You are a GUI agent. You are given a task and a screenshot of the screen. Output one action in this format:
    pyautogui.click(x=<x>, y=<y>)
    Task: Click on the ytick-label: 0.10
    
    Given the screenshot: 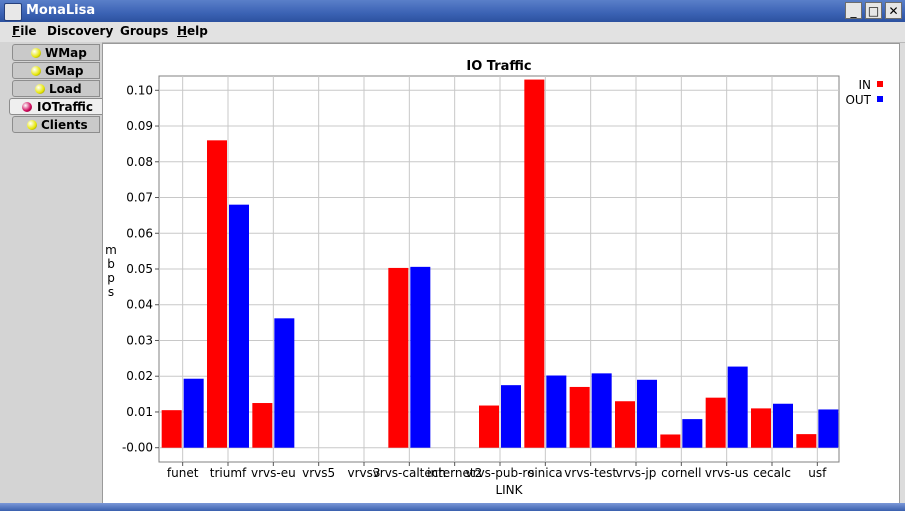 What is the action you would take?
    pyautogui.click(x=139, y=90)
    